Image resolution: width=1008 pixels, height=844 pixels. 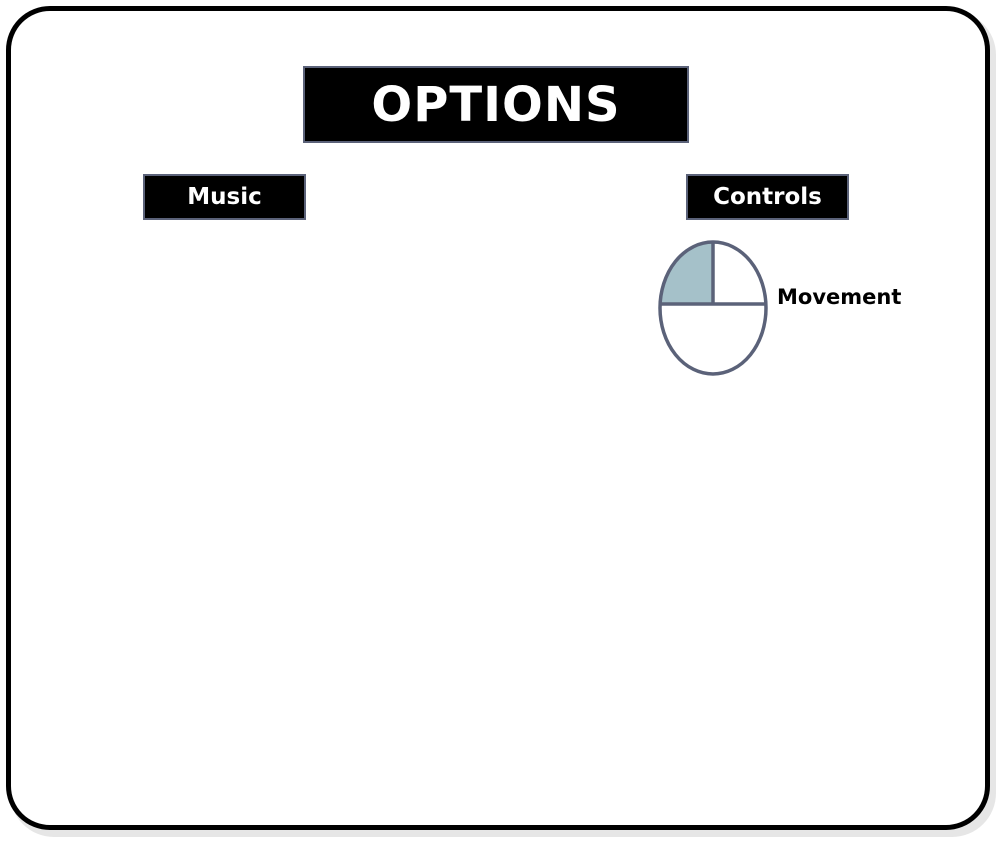 What do you see at coordinates (839, 297) in the screenshot?
I see `movement-label: Movement` at bounding box center [839, 297].